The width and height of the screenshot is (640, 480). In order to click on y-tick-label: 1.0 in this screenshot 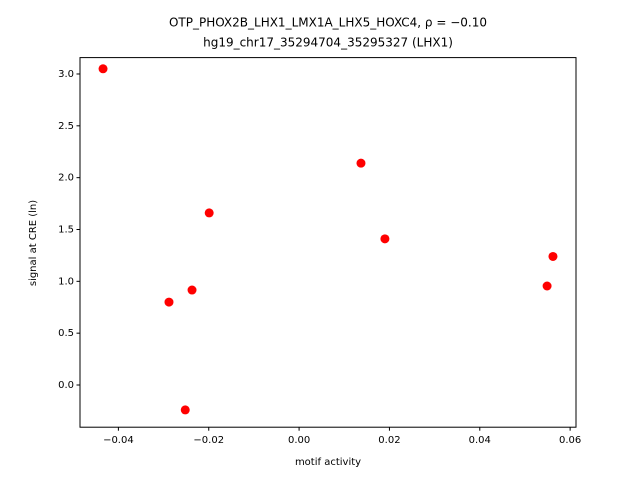, I will do `click(66, 281)`.